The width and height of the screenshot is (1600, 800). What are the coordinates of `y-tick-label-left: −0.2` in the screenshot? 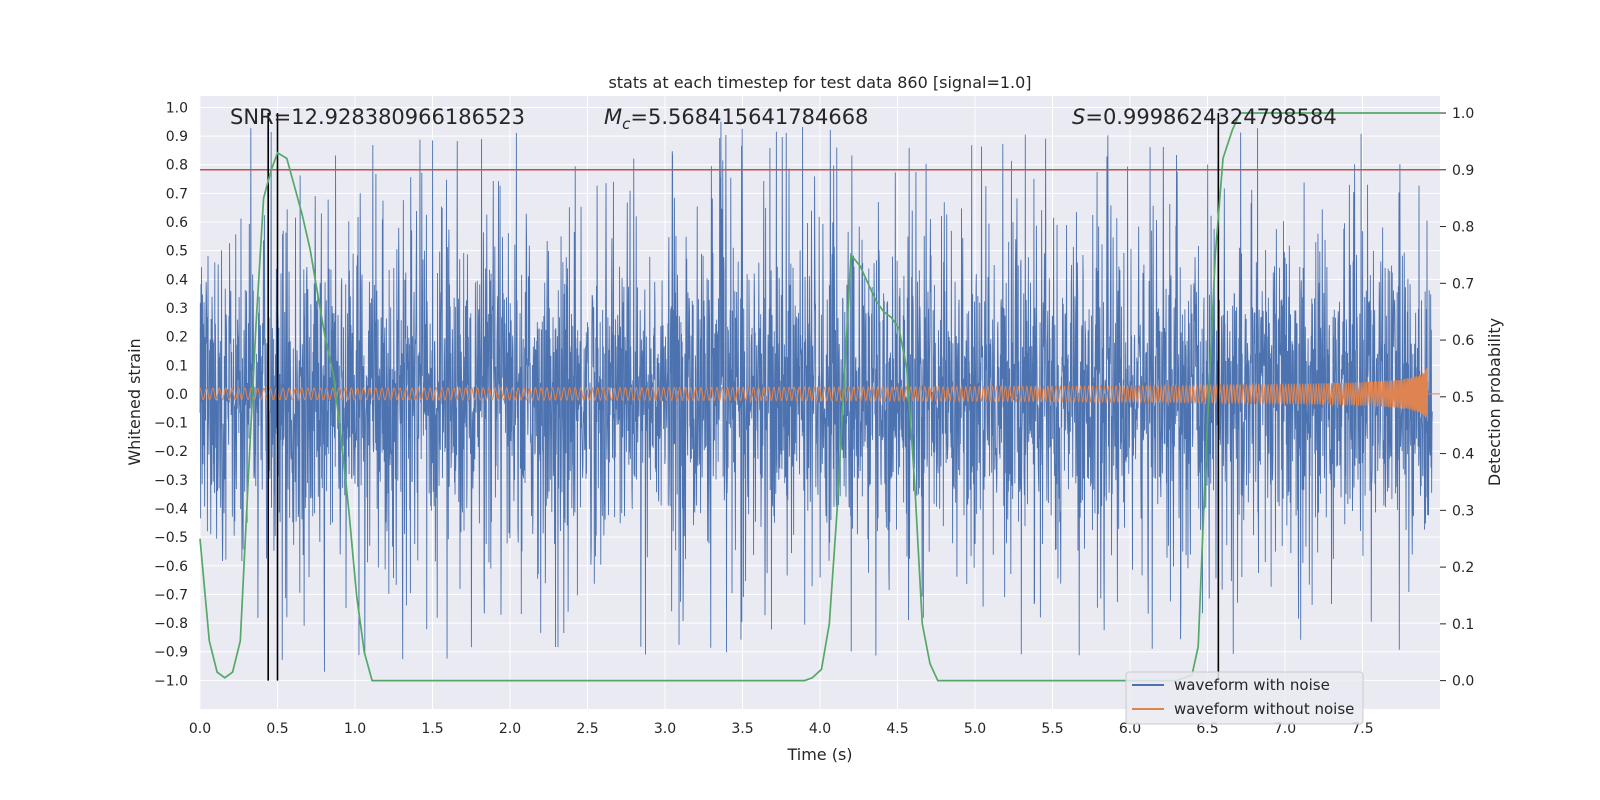 It's located at (171, 452).